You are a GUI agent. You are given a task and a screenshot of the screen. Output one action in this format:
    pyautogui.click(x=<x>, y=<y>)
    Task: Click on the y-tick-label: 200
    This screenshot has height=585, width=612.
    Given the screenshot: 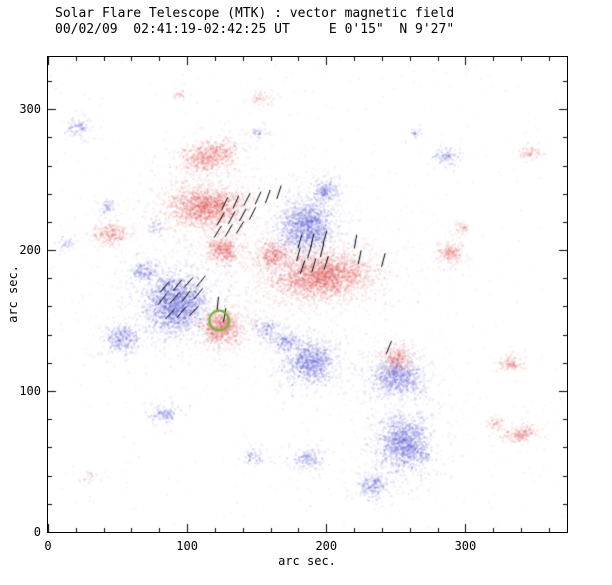 What is the action you would take?
    pyautogui.click(x=30, y=250)
    